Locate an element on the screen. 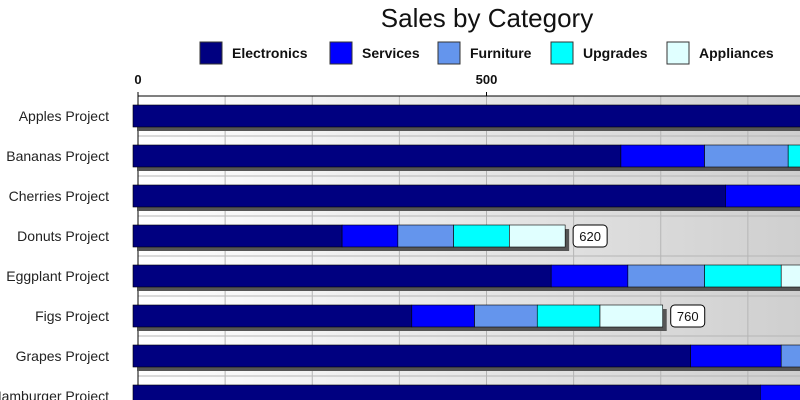  legend-swatch-services is located at coordinates (341, 53).